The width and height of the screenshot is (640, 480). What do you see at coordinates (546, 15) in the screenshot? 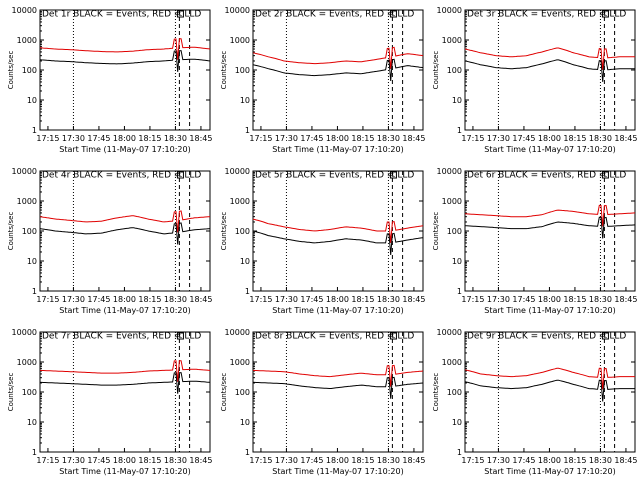
I see `panel-title: Det 3r BLACK = Events, RED = LLD` at bounding box center [546, 15].